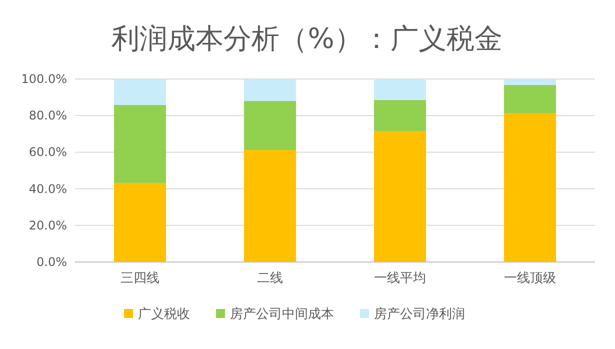 This screenshot has width=615, height=349. Describe the element at coordinates (140, 278) in the screenshot. I see `x-tick-label: 三四线` at that location.